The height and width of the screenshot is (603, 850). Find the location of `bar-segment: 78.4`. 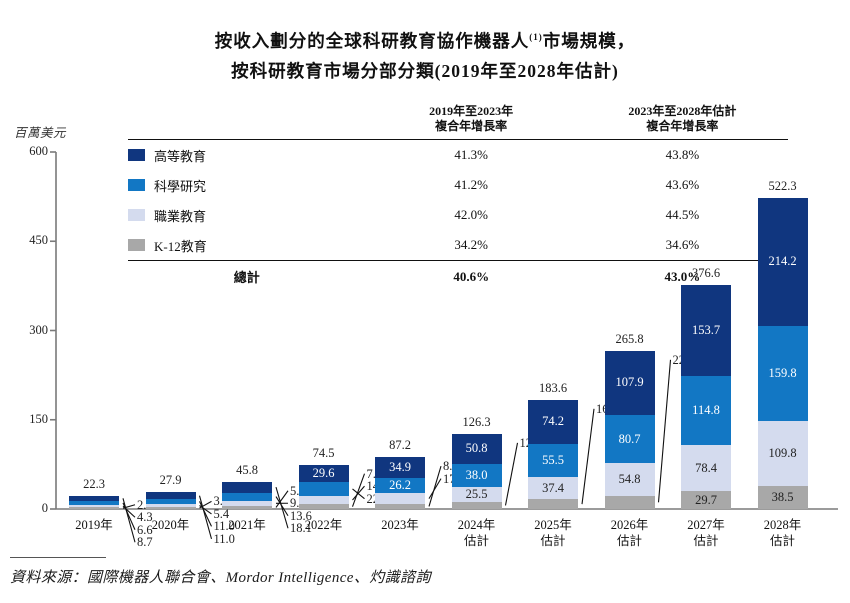

bar-segment: 78.4 is located at coordinates (706, 468).